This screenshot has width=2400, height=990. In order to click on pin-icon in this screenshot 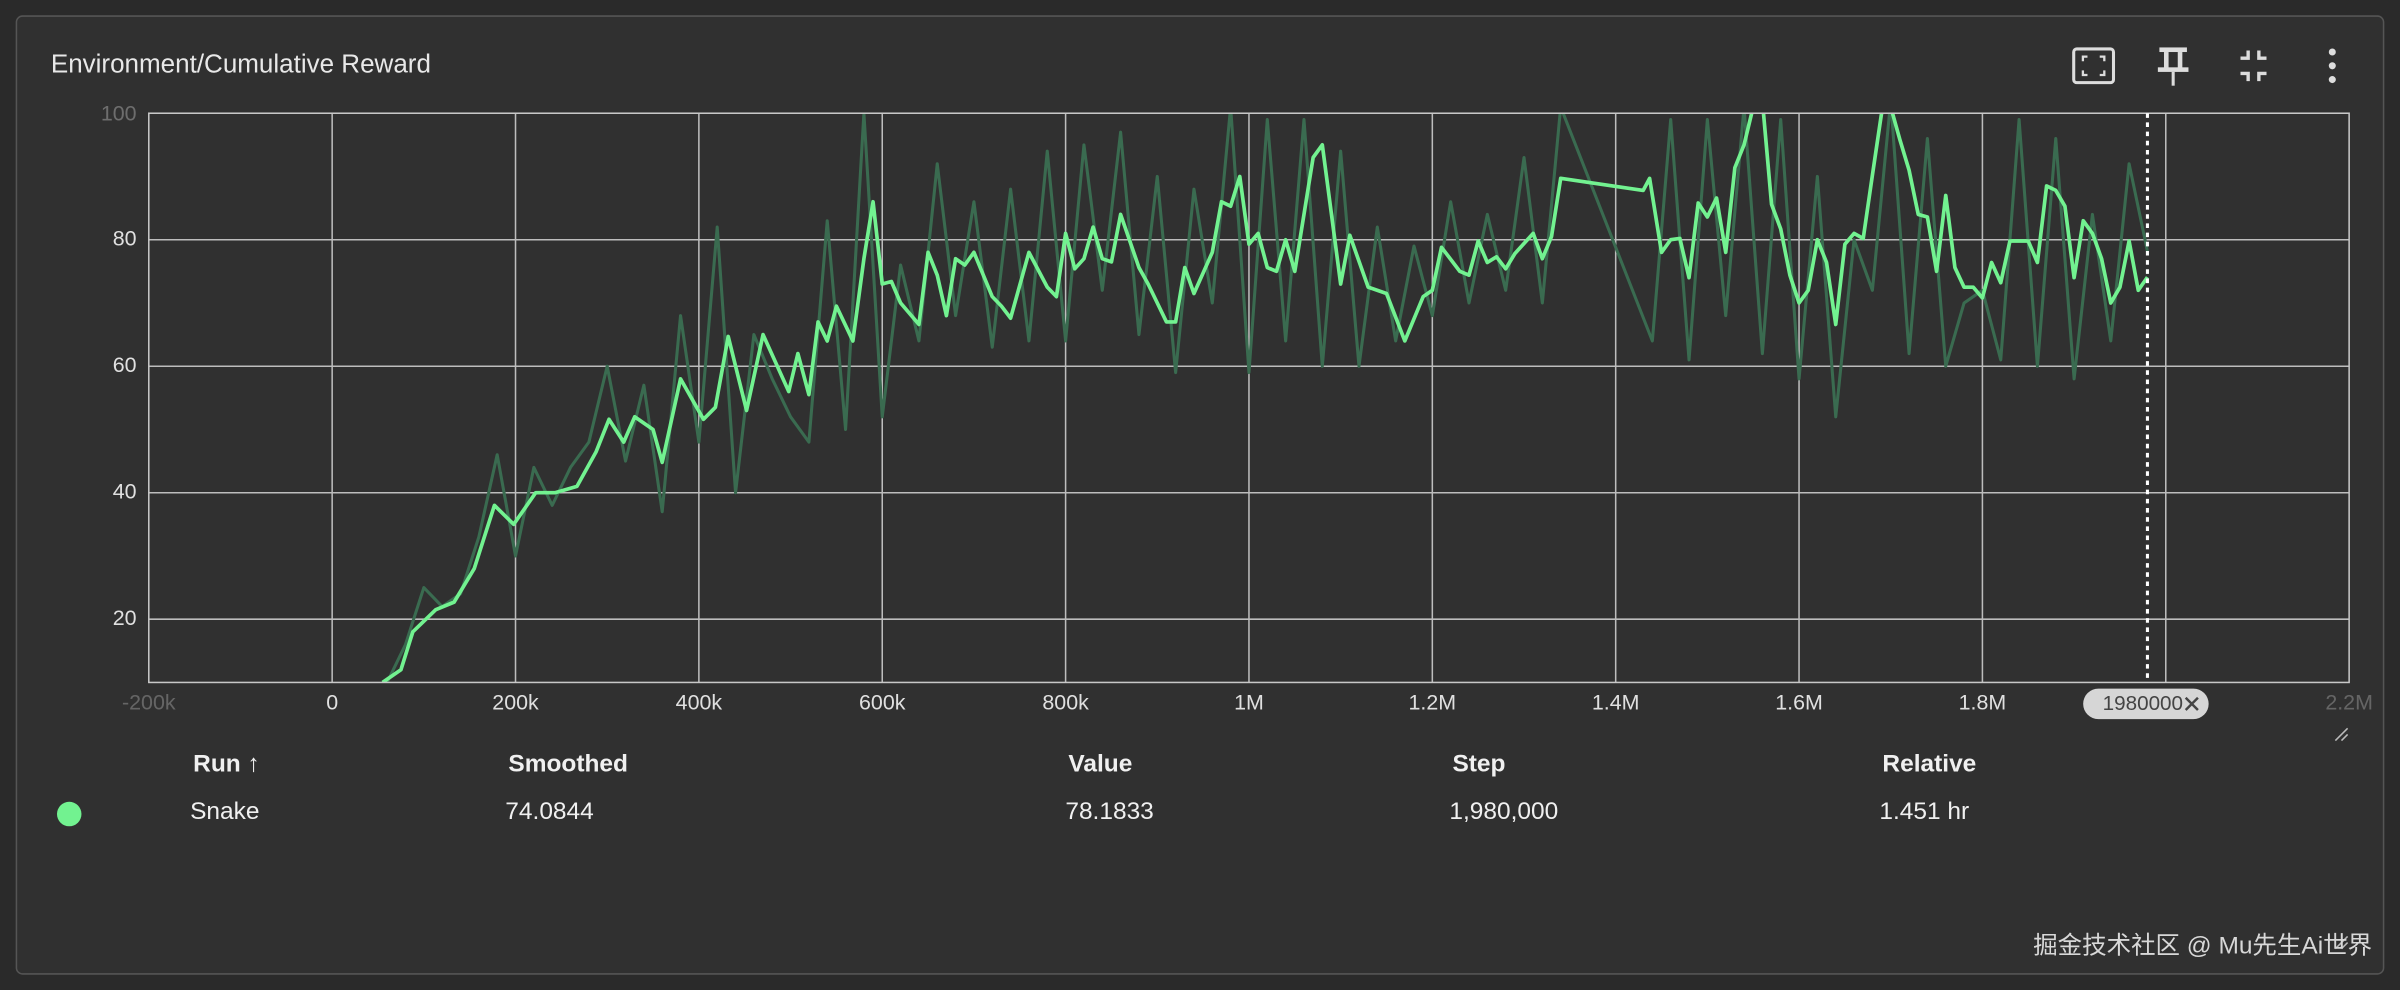, I will do `click(2173, 66)`.